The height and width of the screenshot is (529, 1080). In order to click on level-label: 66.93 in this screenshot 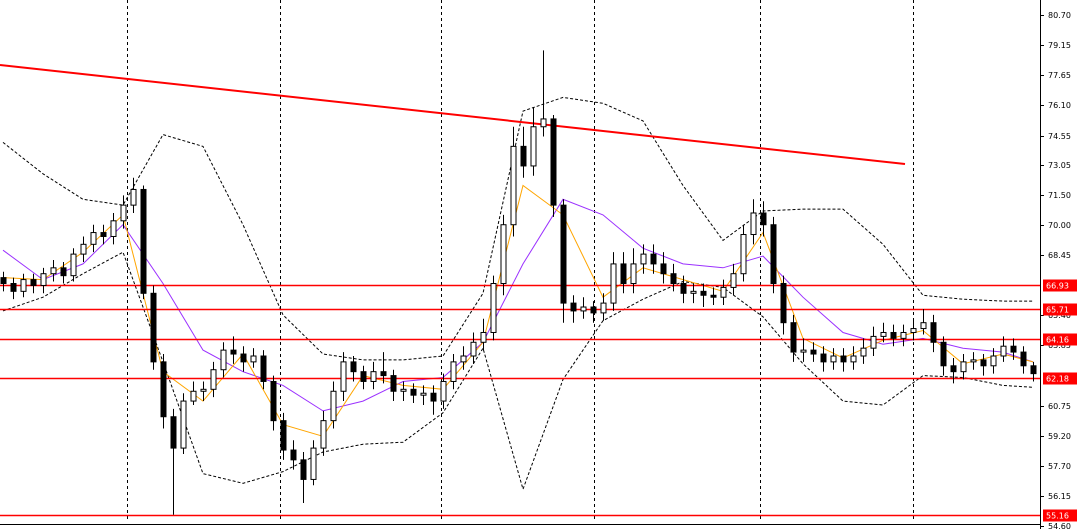, I will do `click(1057, 286)`.